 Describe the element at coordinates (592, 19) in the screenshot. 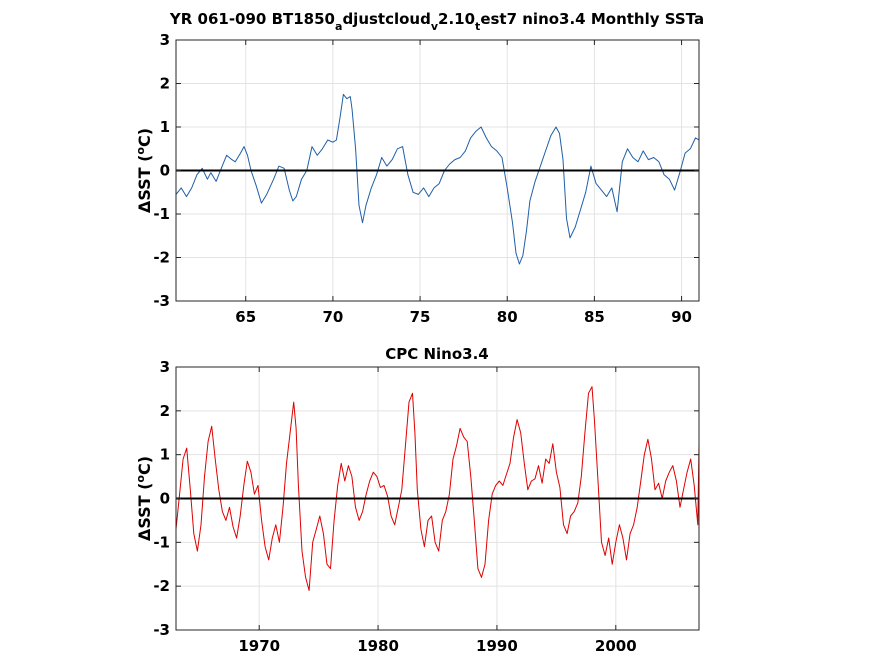

I see `chart-title-part: est7 nino3.4 Monthly SSTa` at that location.